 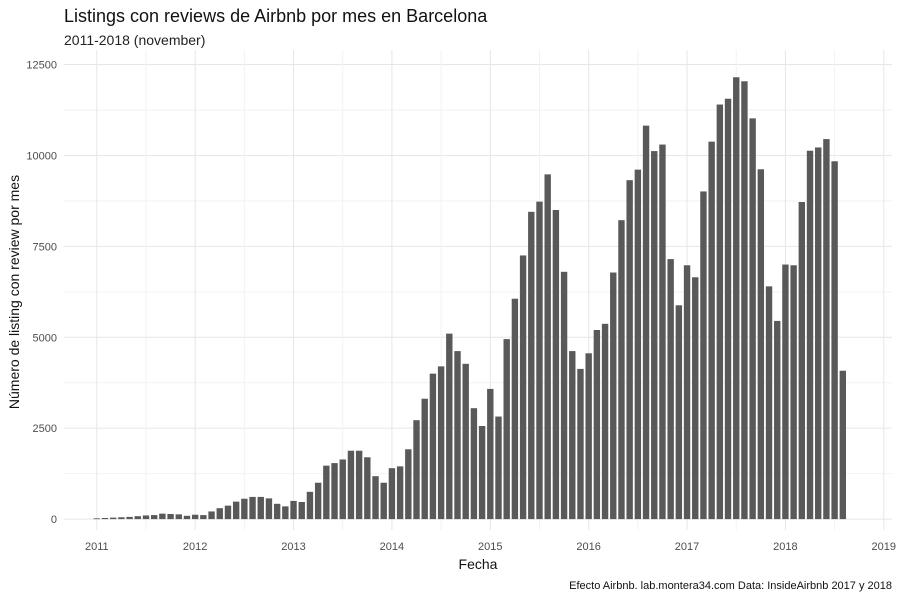 What do you see at coordinates (45, 429) in the screenshot?
I see `y-tick-label: 2500` at bounding box center [45, 429].